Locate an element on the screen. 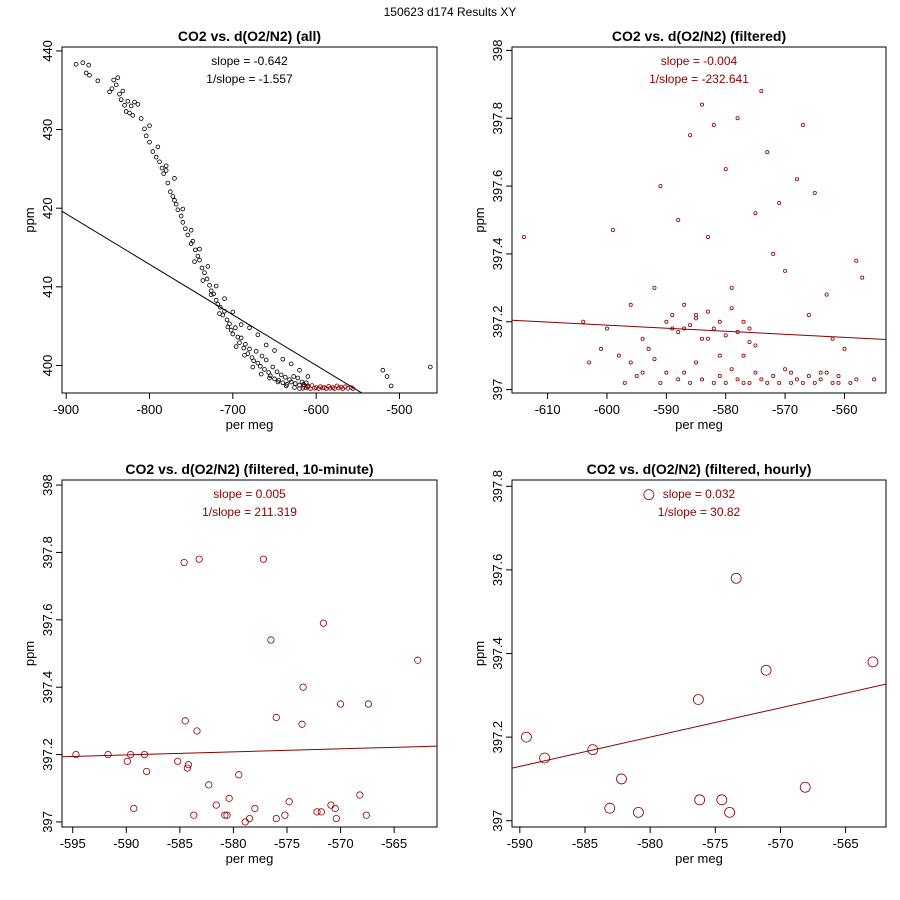 The image size is (900, 900). x-tick-label: -575 is located at coordinates (715, 843).